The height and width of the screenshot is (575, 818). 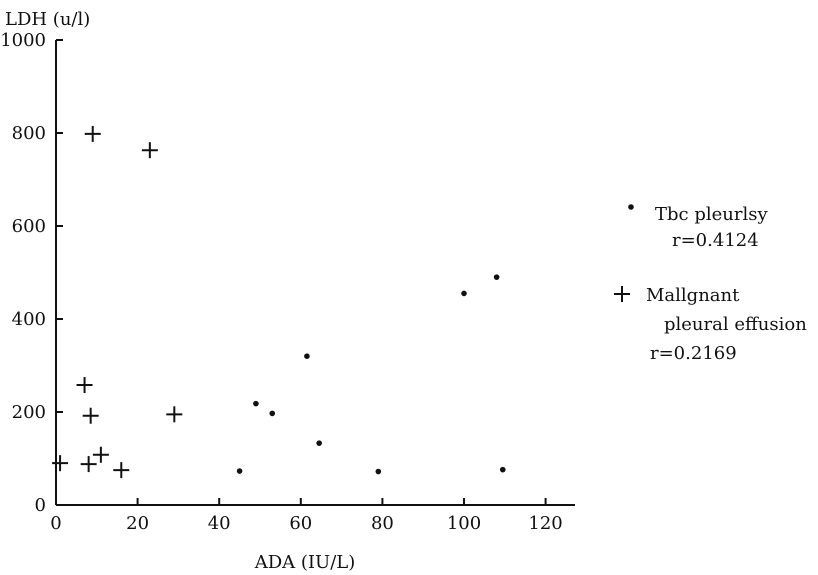 I want to click on y-tick-label: 400, so click(x=29, y=319).